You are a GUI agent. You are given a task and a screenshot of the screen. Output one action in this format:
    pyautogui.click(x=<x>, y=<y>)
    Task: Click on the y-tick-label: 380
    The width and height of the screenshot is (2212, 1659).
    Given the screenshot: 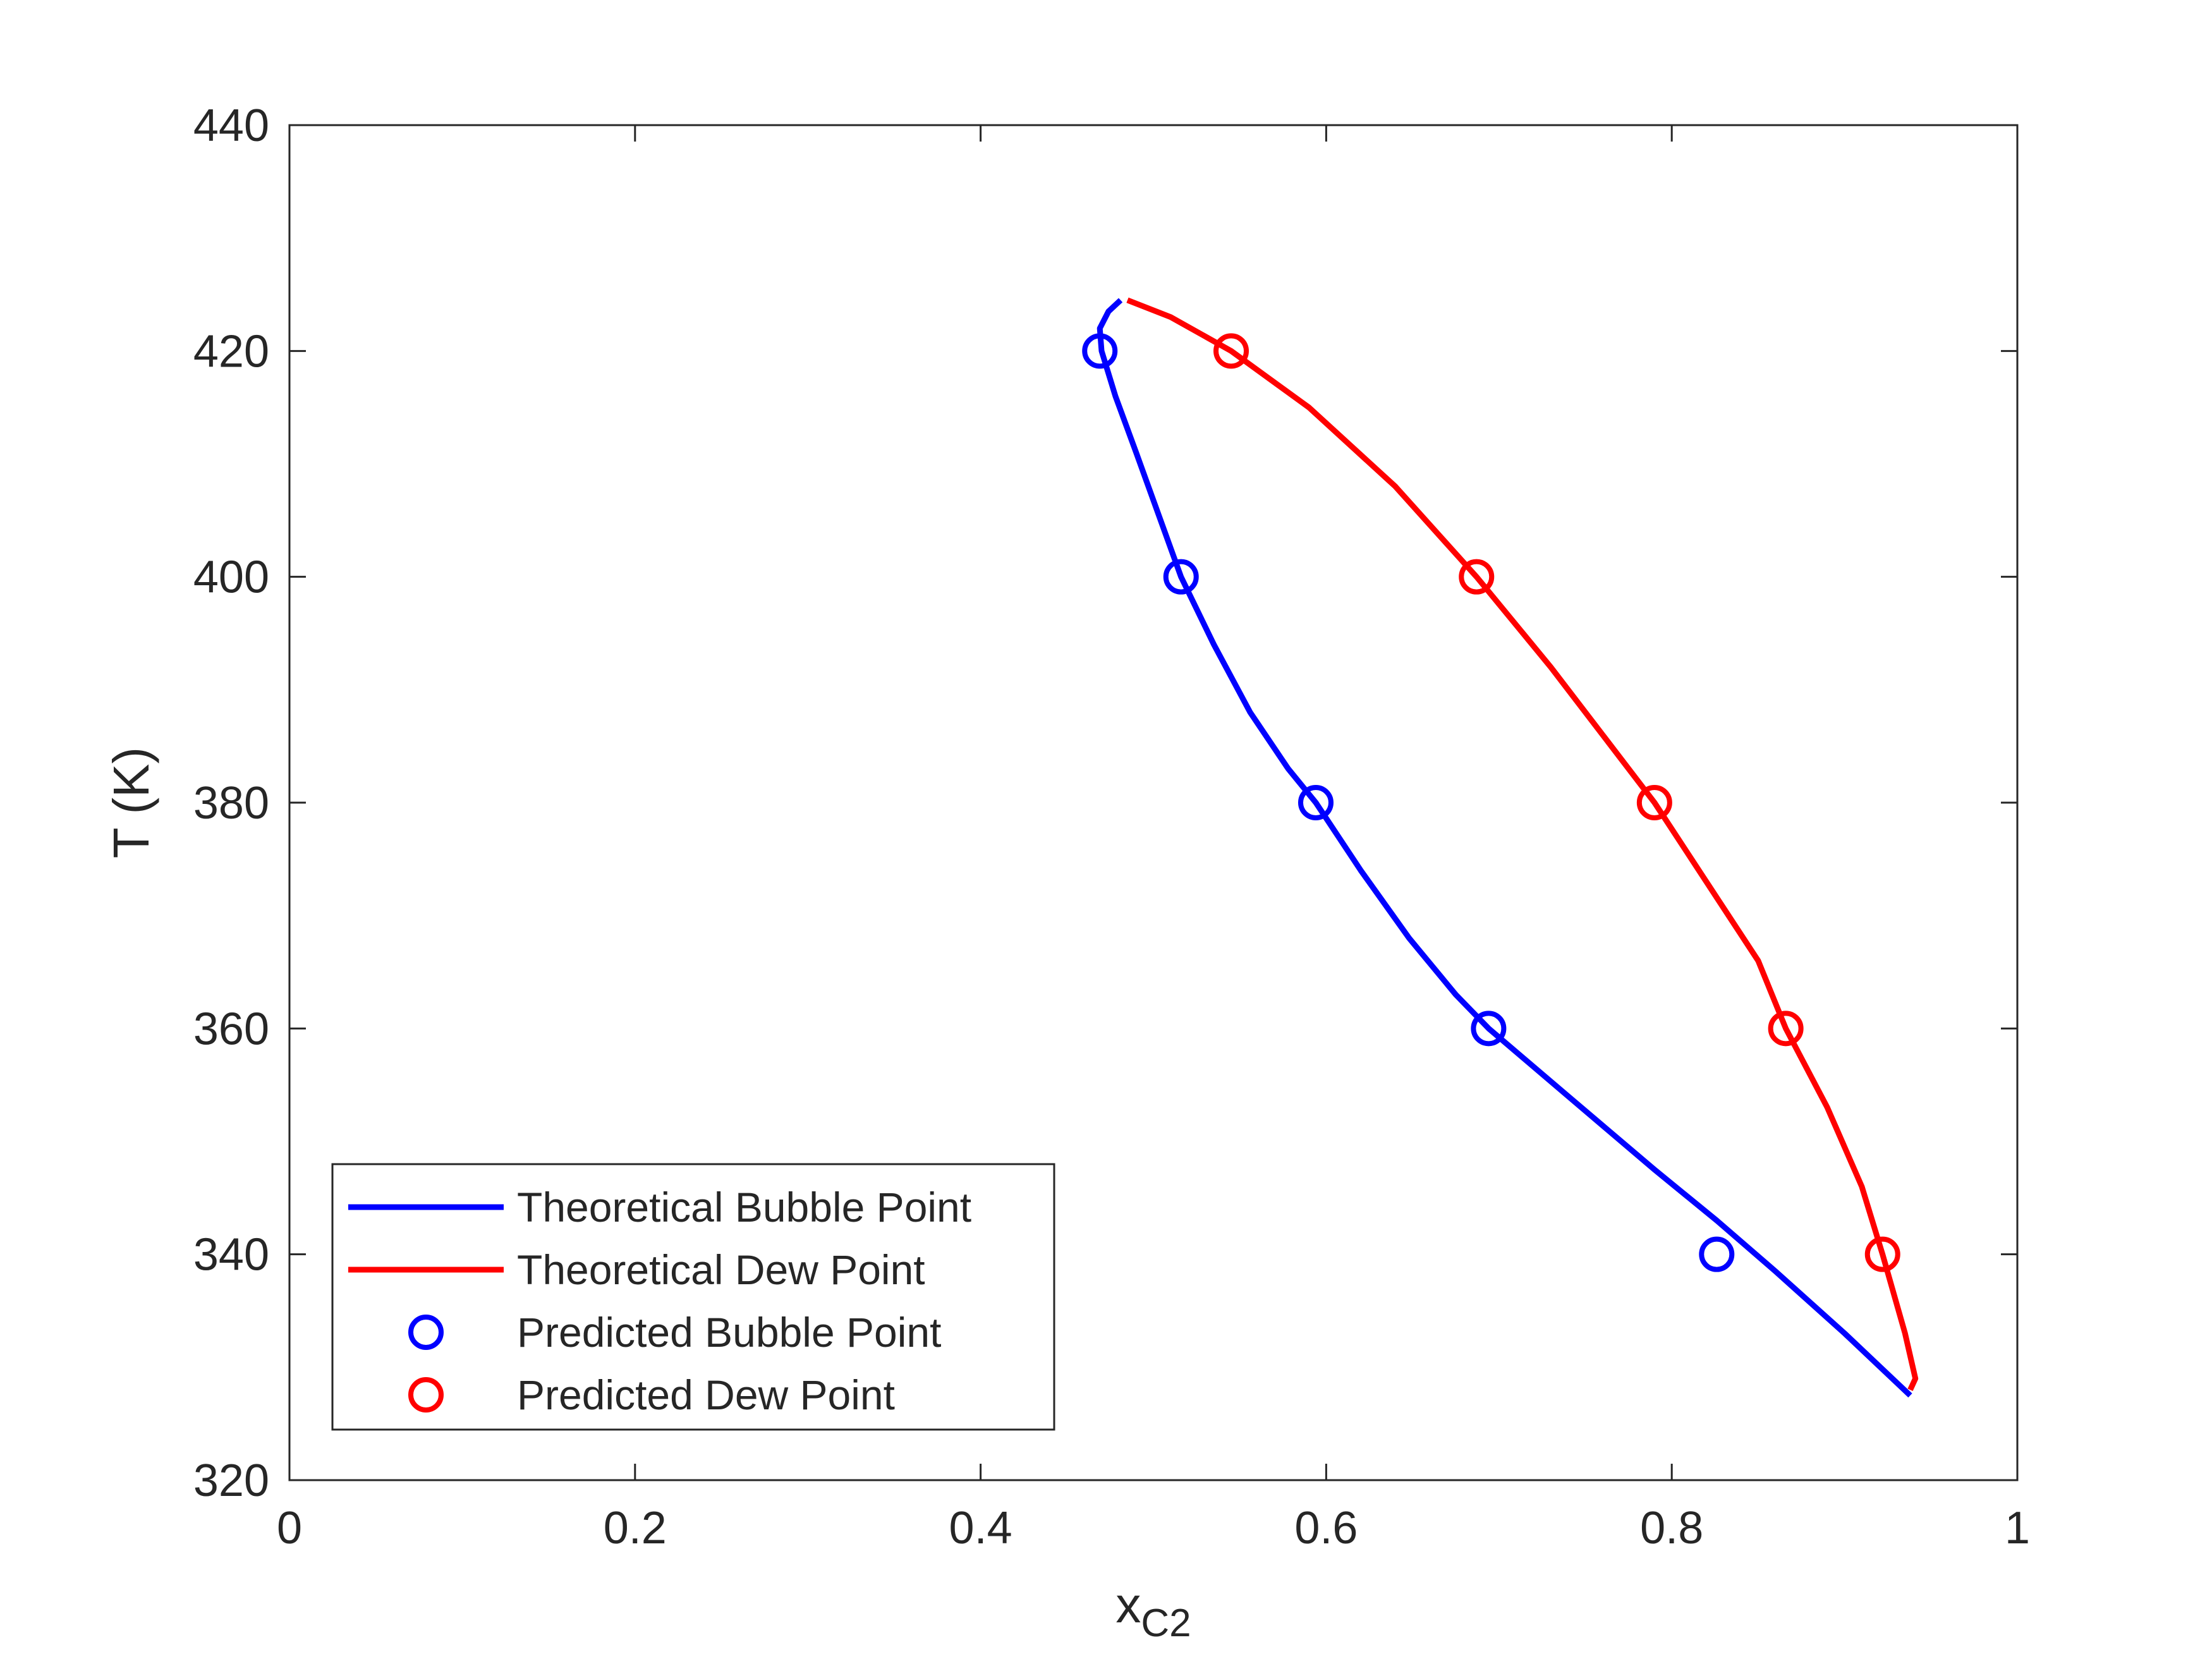 What is the action you would take?
    pyautogui.click(x=231, y=803)
    